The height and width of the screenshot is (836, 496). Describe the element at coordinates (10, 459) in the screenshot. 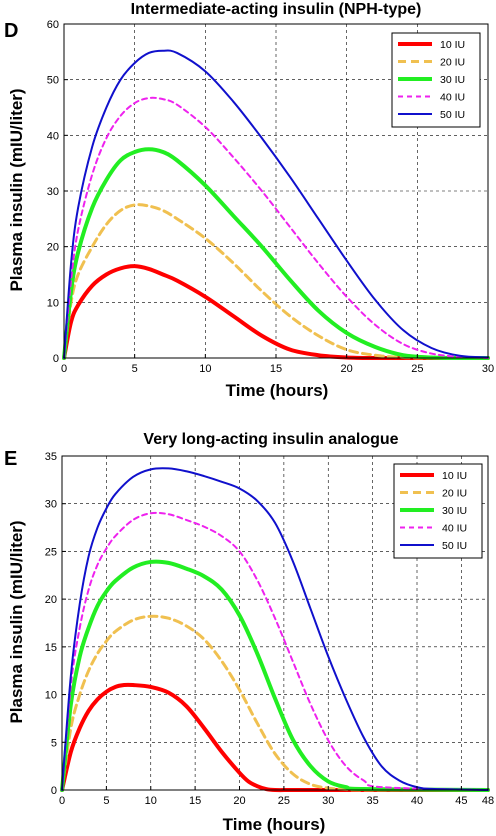

I see `panel-letter-e: E` at that location.